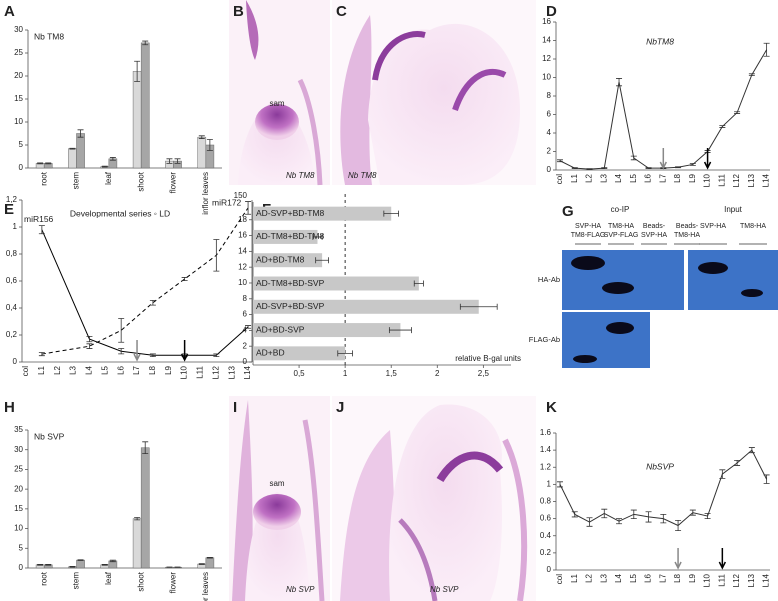  Describe the element at coordinates (227, 202) in the screenshot. I see `series-label: miR172` at that location.